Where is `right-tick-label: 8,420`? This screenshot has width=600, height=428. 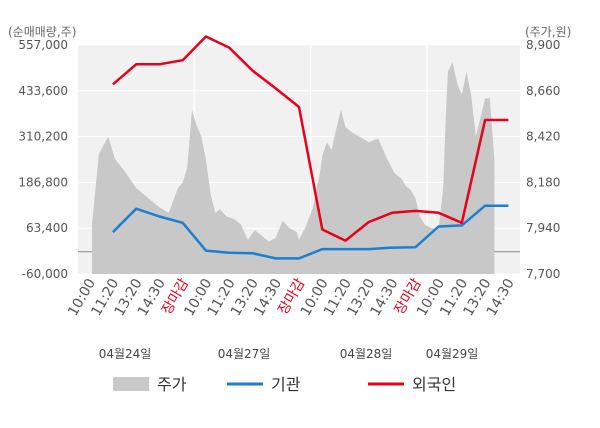 right-tick-label: 8,420 is located at coordinates (543, 137).